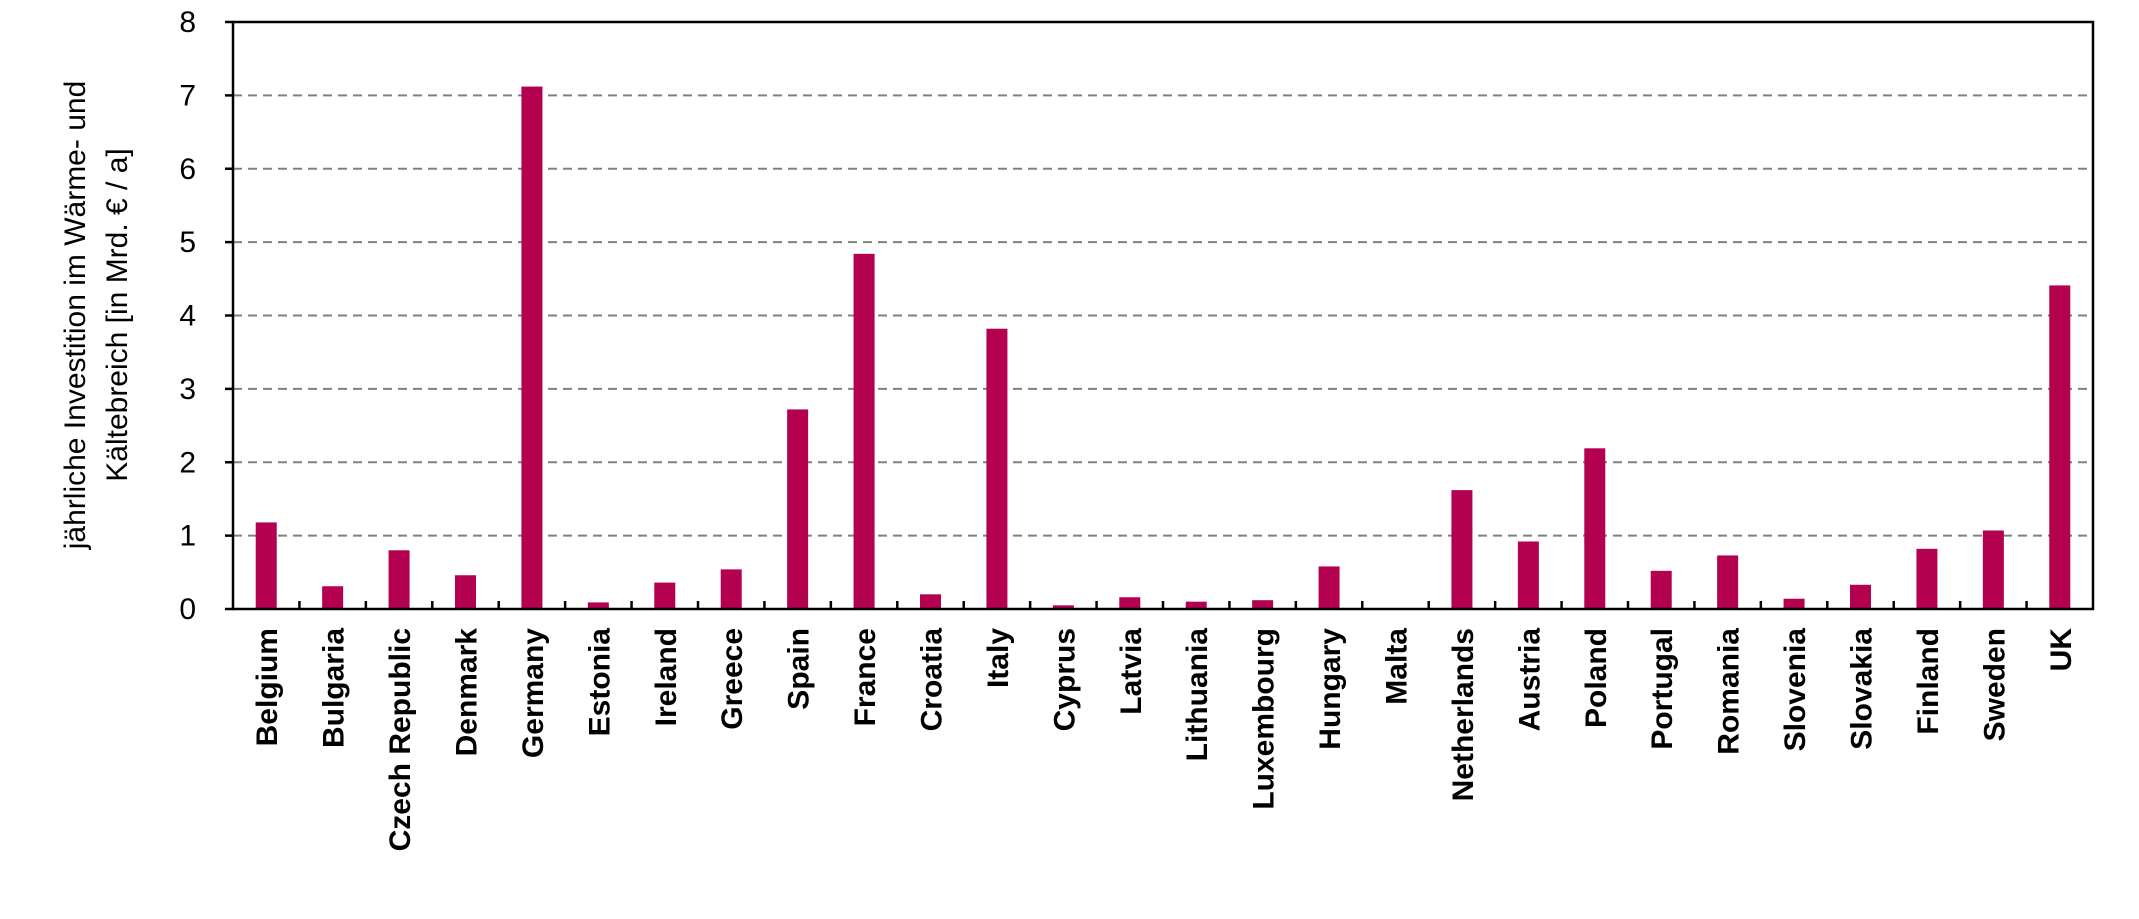 The height and width of the screenshot is (919, 2139). I want to click on bar-netherlands, so click(1462, 549).